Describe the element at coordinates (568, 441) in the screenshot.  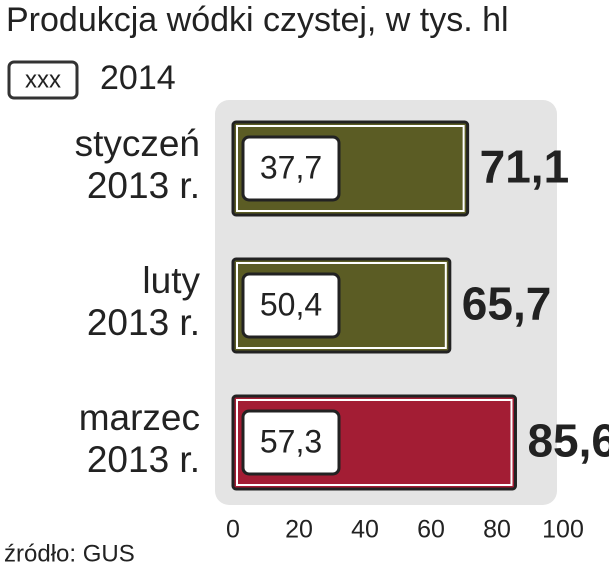
I see `value-label: 85,6` at that location.